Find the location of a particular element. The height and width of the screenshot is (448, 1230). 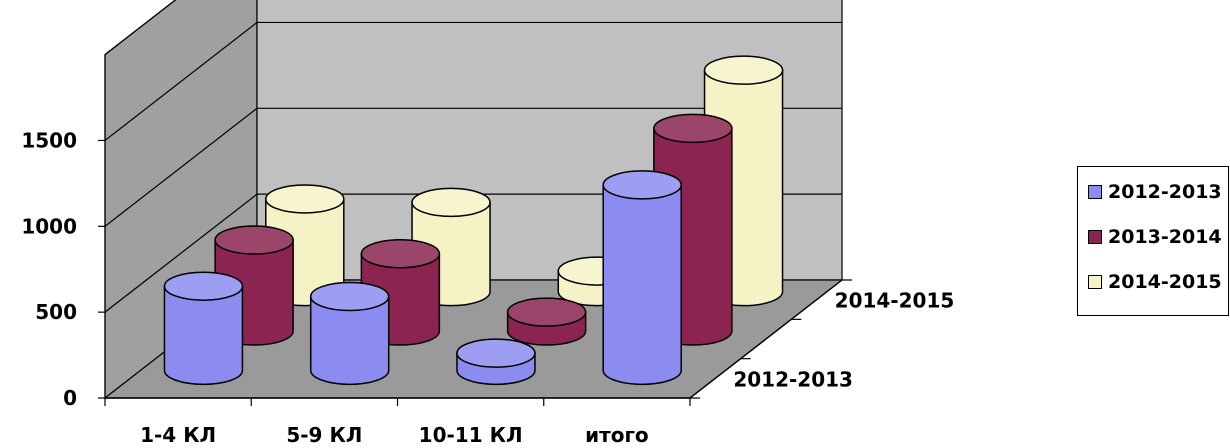

x-tick-label: итого is located at coordinates (617, 435).